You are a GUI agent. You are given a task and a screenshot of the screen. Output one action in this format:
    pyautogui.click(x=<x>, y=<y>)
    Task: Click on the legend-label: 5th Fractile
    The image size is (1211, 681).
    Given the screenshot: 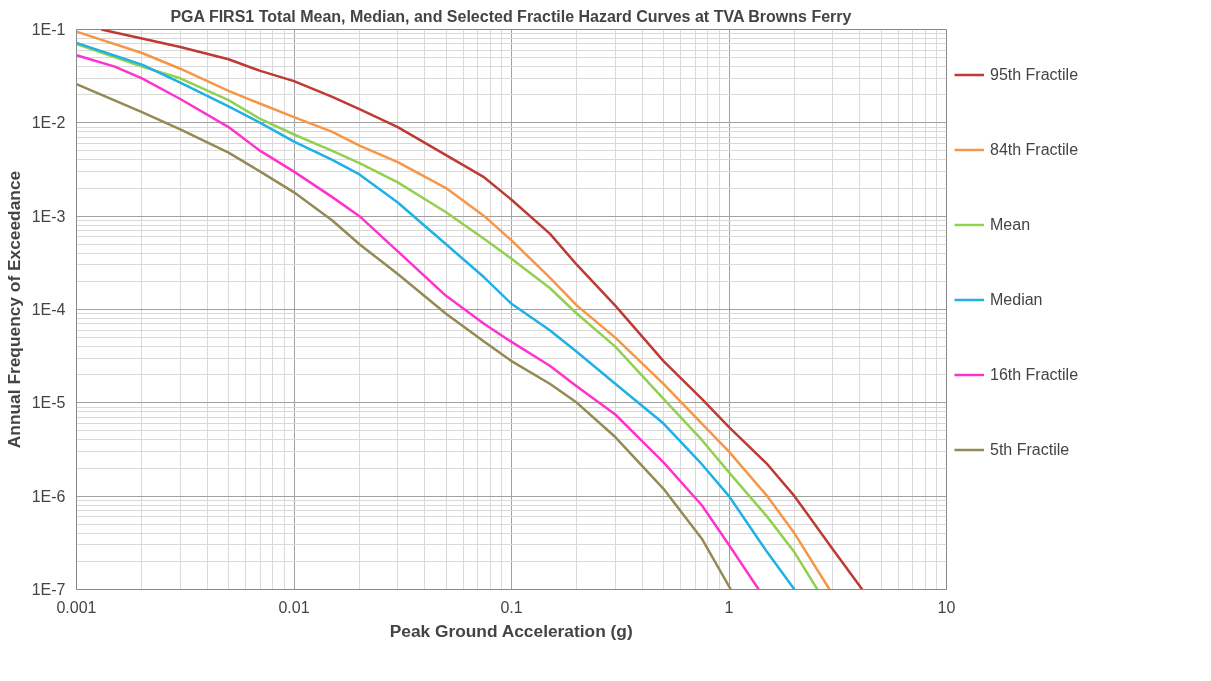 What is the action you would take?
    pyautogui.click(x=1030, y=449)
    